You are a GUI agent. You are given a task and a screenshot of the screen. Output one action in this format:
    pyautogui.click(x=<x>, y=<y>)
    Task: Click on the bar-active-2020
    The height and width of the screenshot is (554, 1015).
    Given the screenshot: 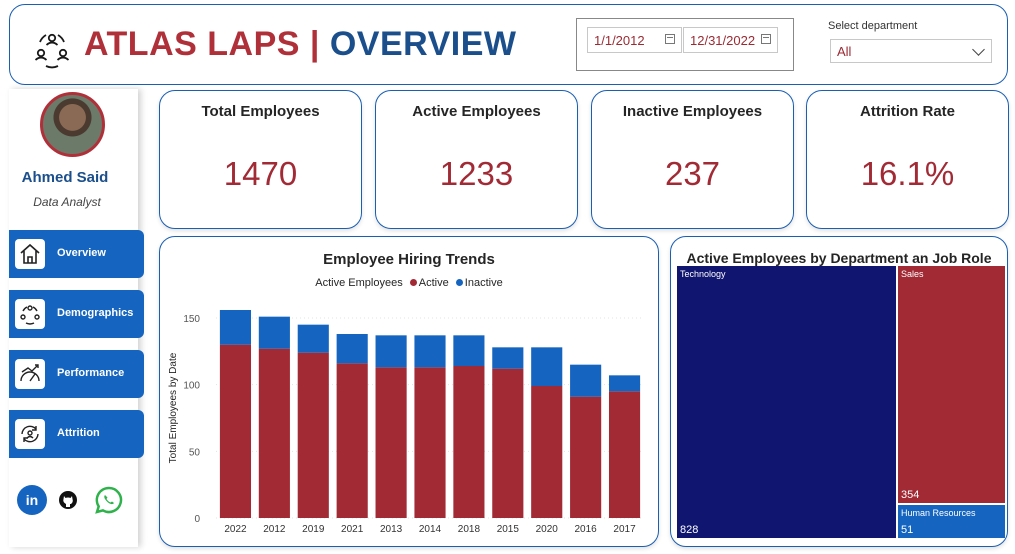 What is the action you would take?
    pyautogui.click(x=547, y=452)
    